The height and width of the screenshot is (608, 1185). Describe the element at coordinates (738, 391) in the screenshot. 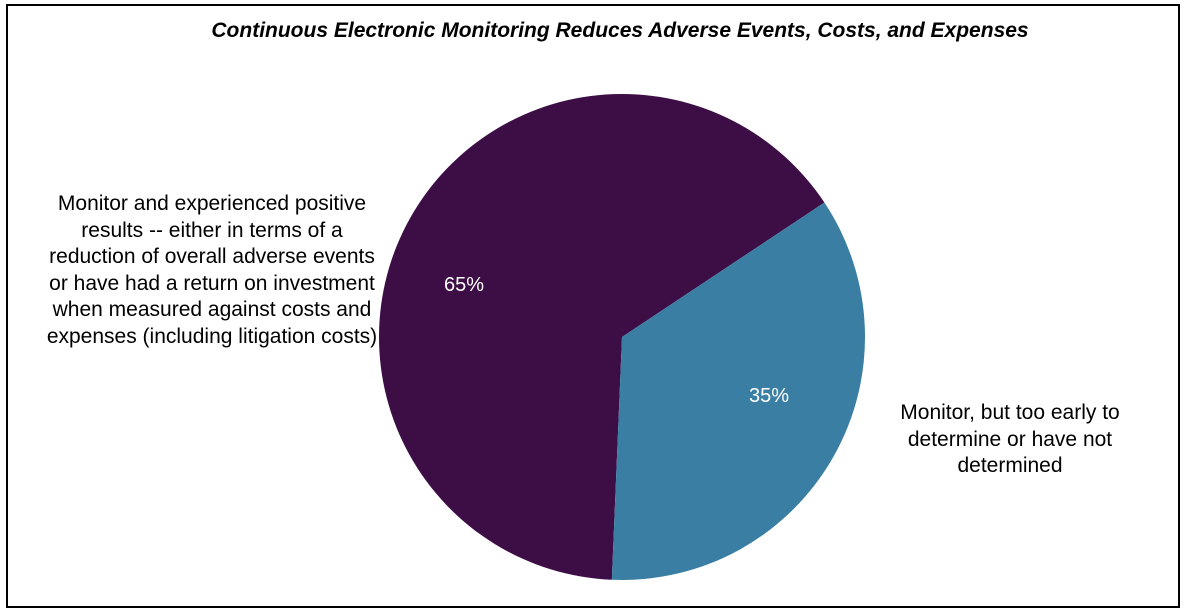

I see `pie-slice-too-early` at that location.